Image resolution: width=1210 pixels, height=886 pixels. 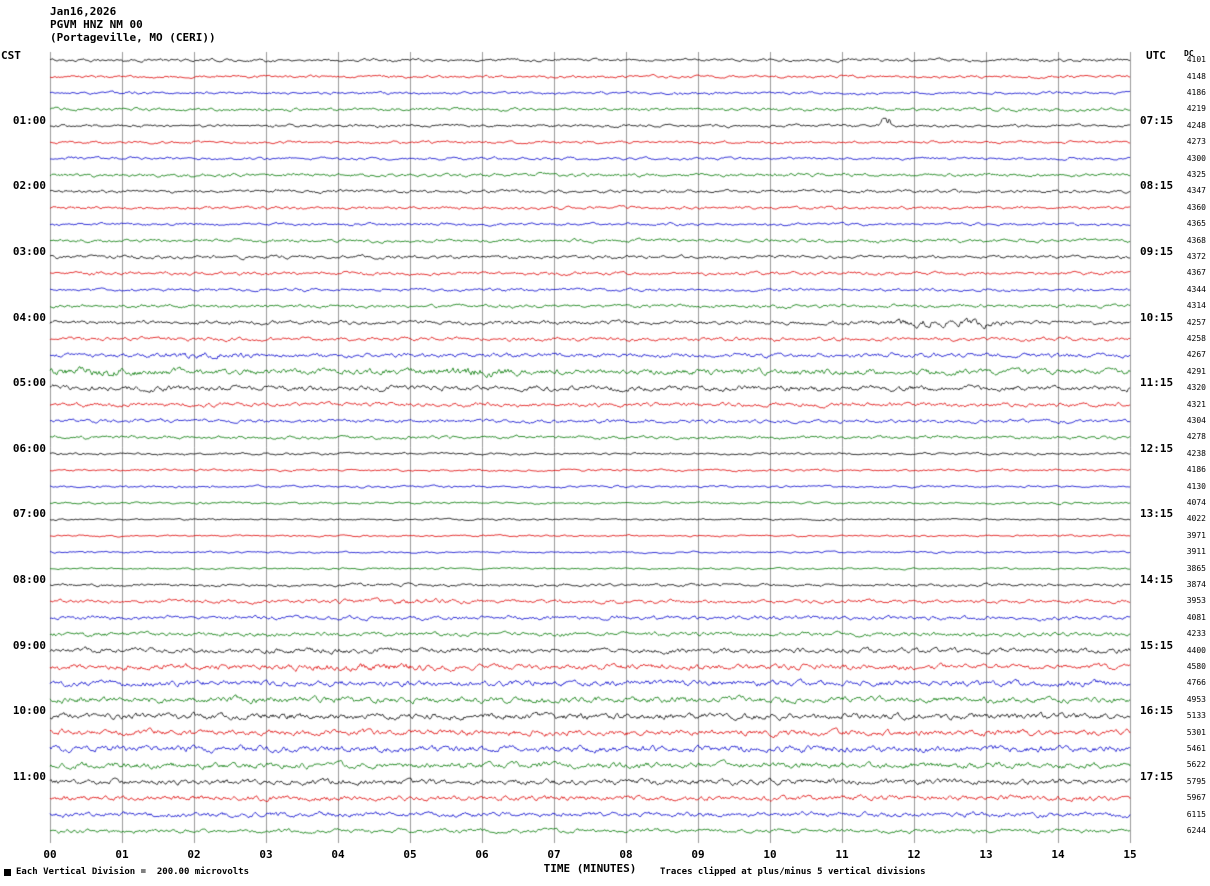 What do you see at coordinates (338, 854) in the screenshot?
I see `x-tick: 04` at bounding box center [338, 854].